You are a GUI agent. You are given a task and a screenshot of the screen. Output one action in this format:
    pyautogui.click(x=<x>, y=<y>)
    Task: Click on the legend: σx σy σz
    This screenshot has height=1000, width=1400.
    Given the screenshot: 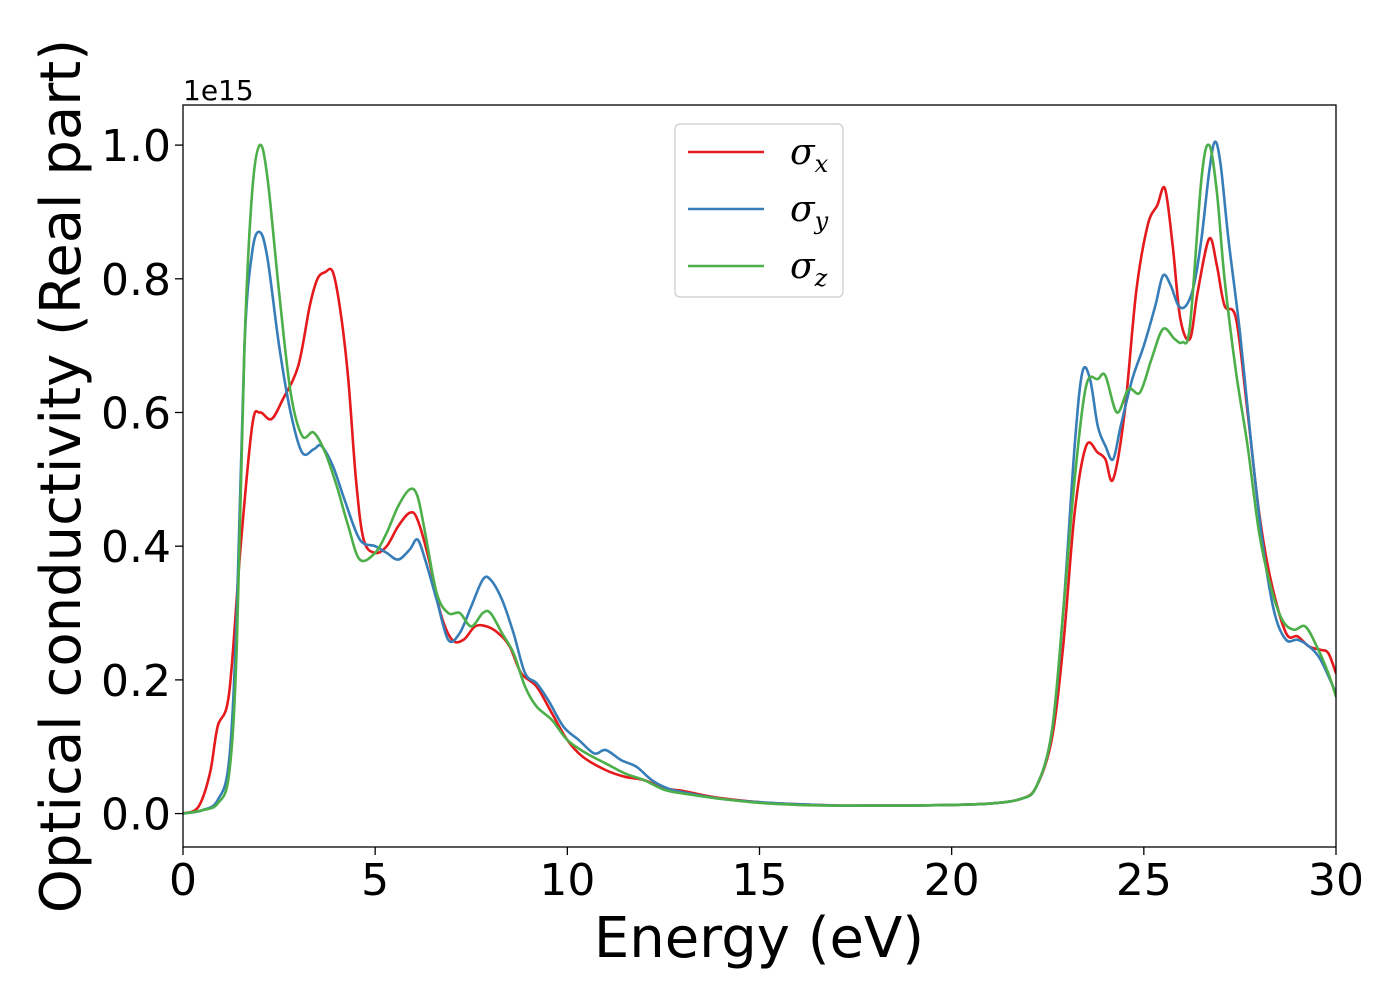 What is the action you would take?
    pyautogui.click(x=759, y=210)
    